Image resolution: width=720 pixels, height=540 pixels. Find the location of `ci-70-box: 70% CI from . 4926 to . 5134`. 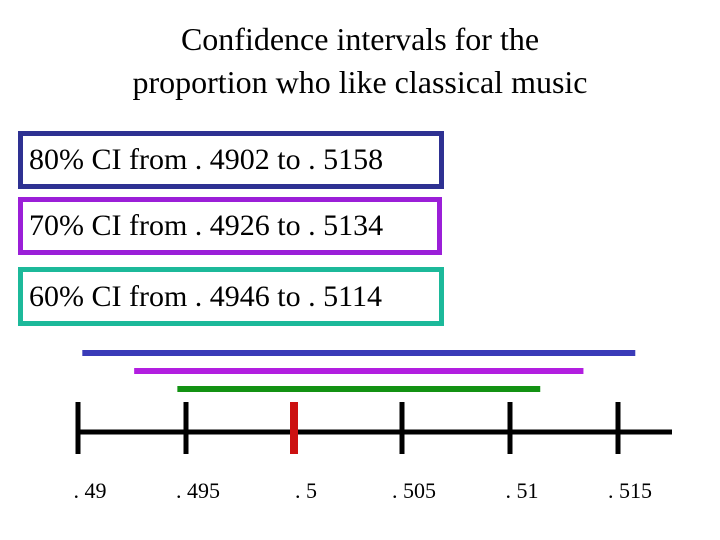

ci-70-box: 70% CI from . 4926 to . 5134 is located at coordinates (230, 226).